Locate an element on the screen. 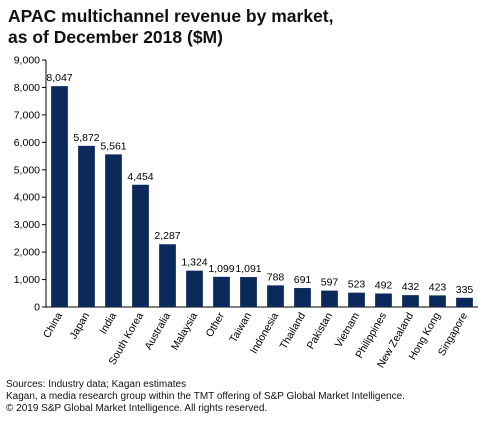 This screenshot has width=488, height=421. y-tick-label: 1,000 is located at coordinates (27, 280).